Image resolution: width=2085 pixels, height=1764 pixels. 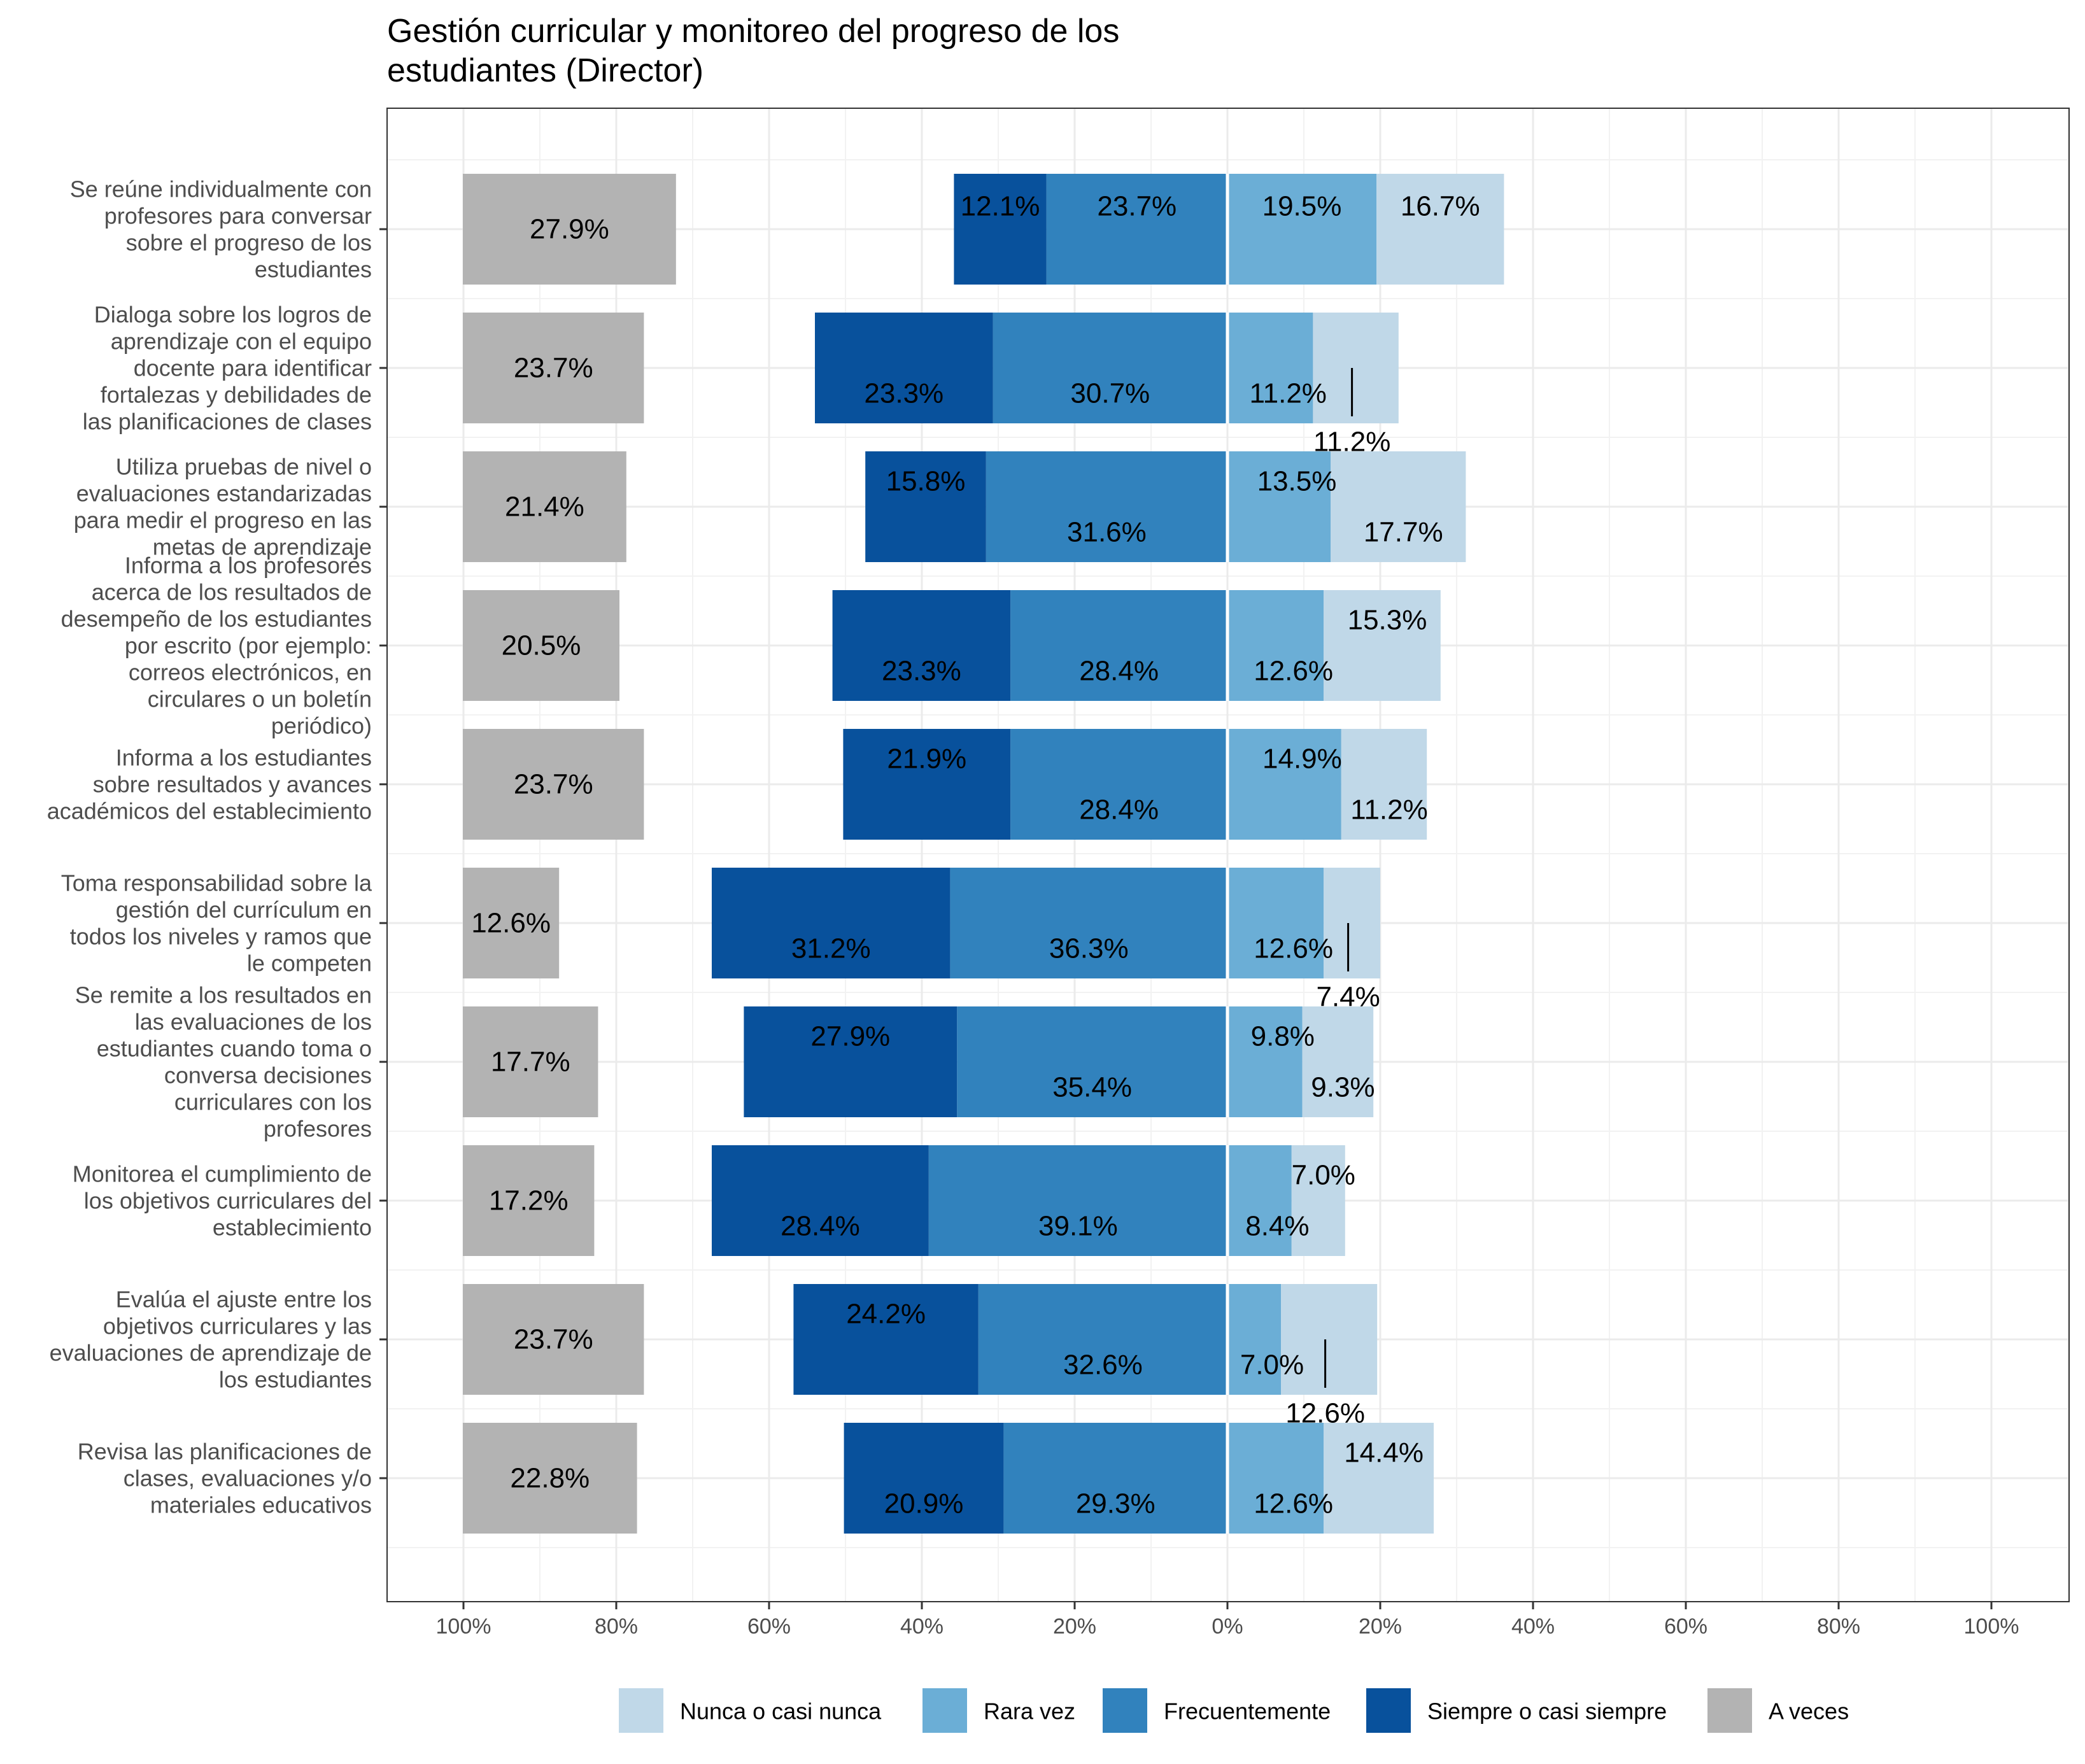 What do you see at coordinates (309, 964) in the screenshot?
I see `category-label-line: le competen` at bounding box center [309, 964].